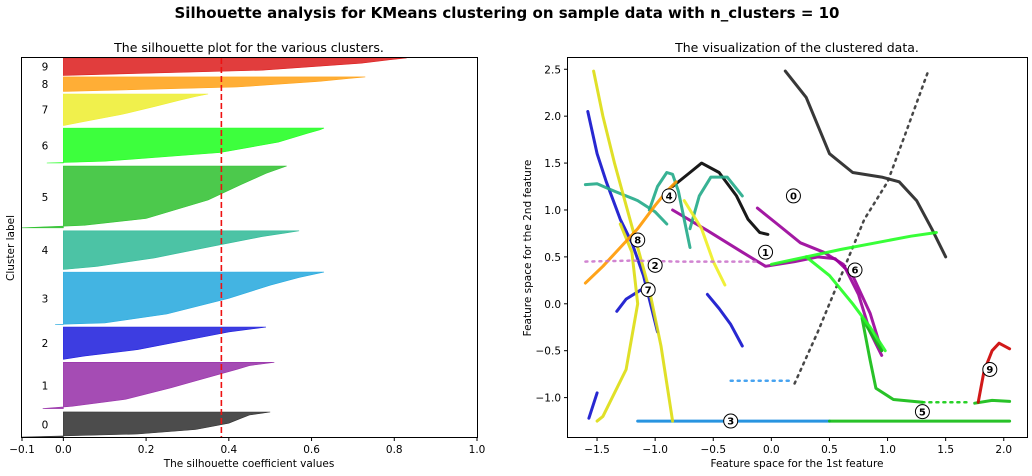  Describe the element at coordinates (655, 450) in the screenshot. I see `scatter-x-tick-label: −1.0` at that location.